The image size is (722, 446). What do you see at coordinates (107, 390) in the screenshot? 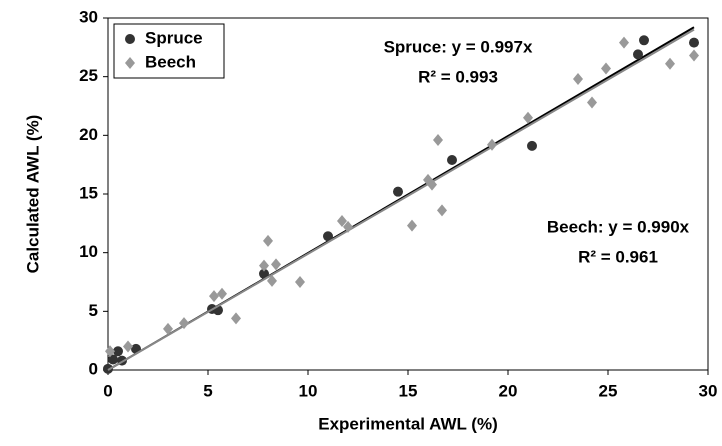
I see `x-tick-label: 0` at bounding box center [107, 390].